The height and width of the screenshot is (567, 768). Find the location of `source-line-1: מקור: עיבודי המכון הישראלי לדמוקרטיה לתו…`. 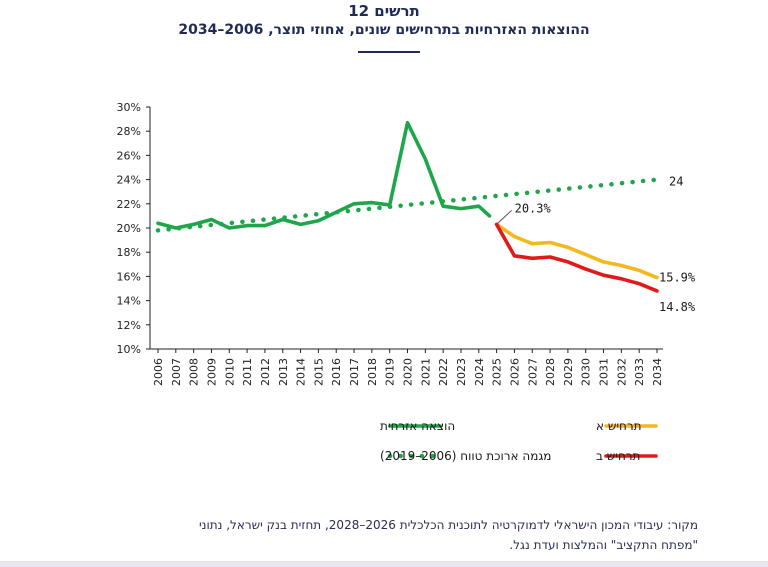

source-line-1: מקור: עיבודי המכון הישראלי לדמוקרטיה לתו… is located at coordinates (448, 525).